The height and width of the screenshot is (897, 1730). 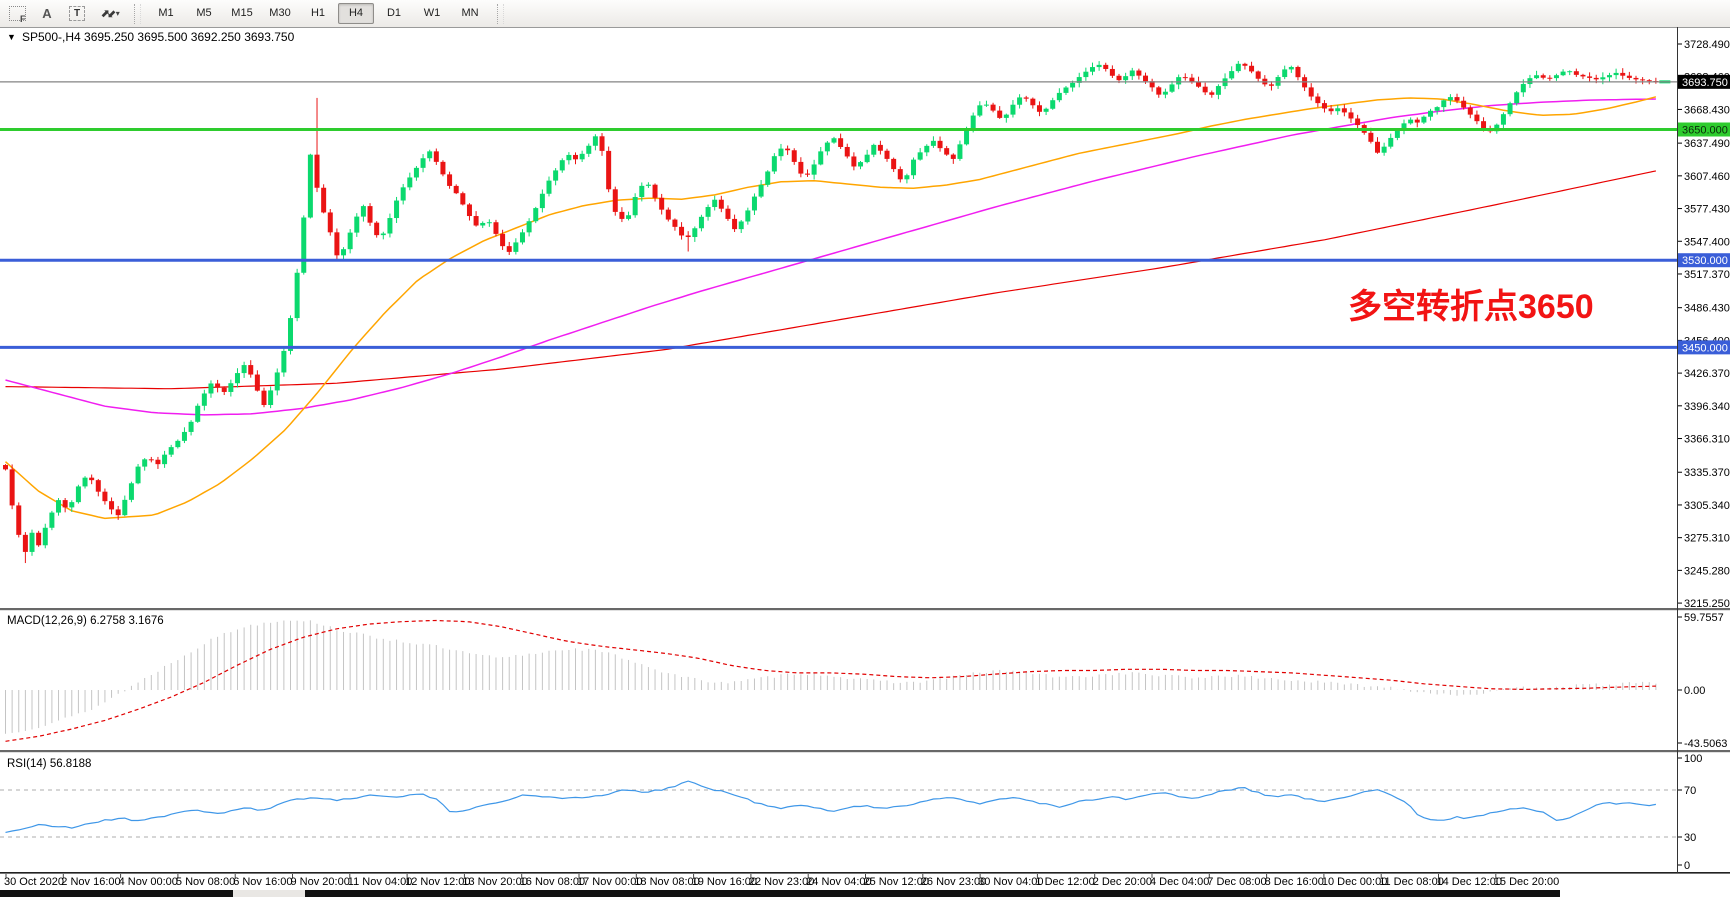 I want to click on bottom-status-strip, so click(x=865, y=893).